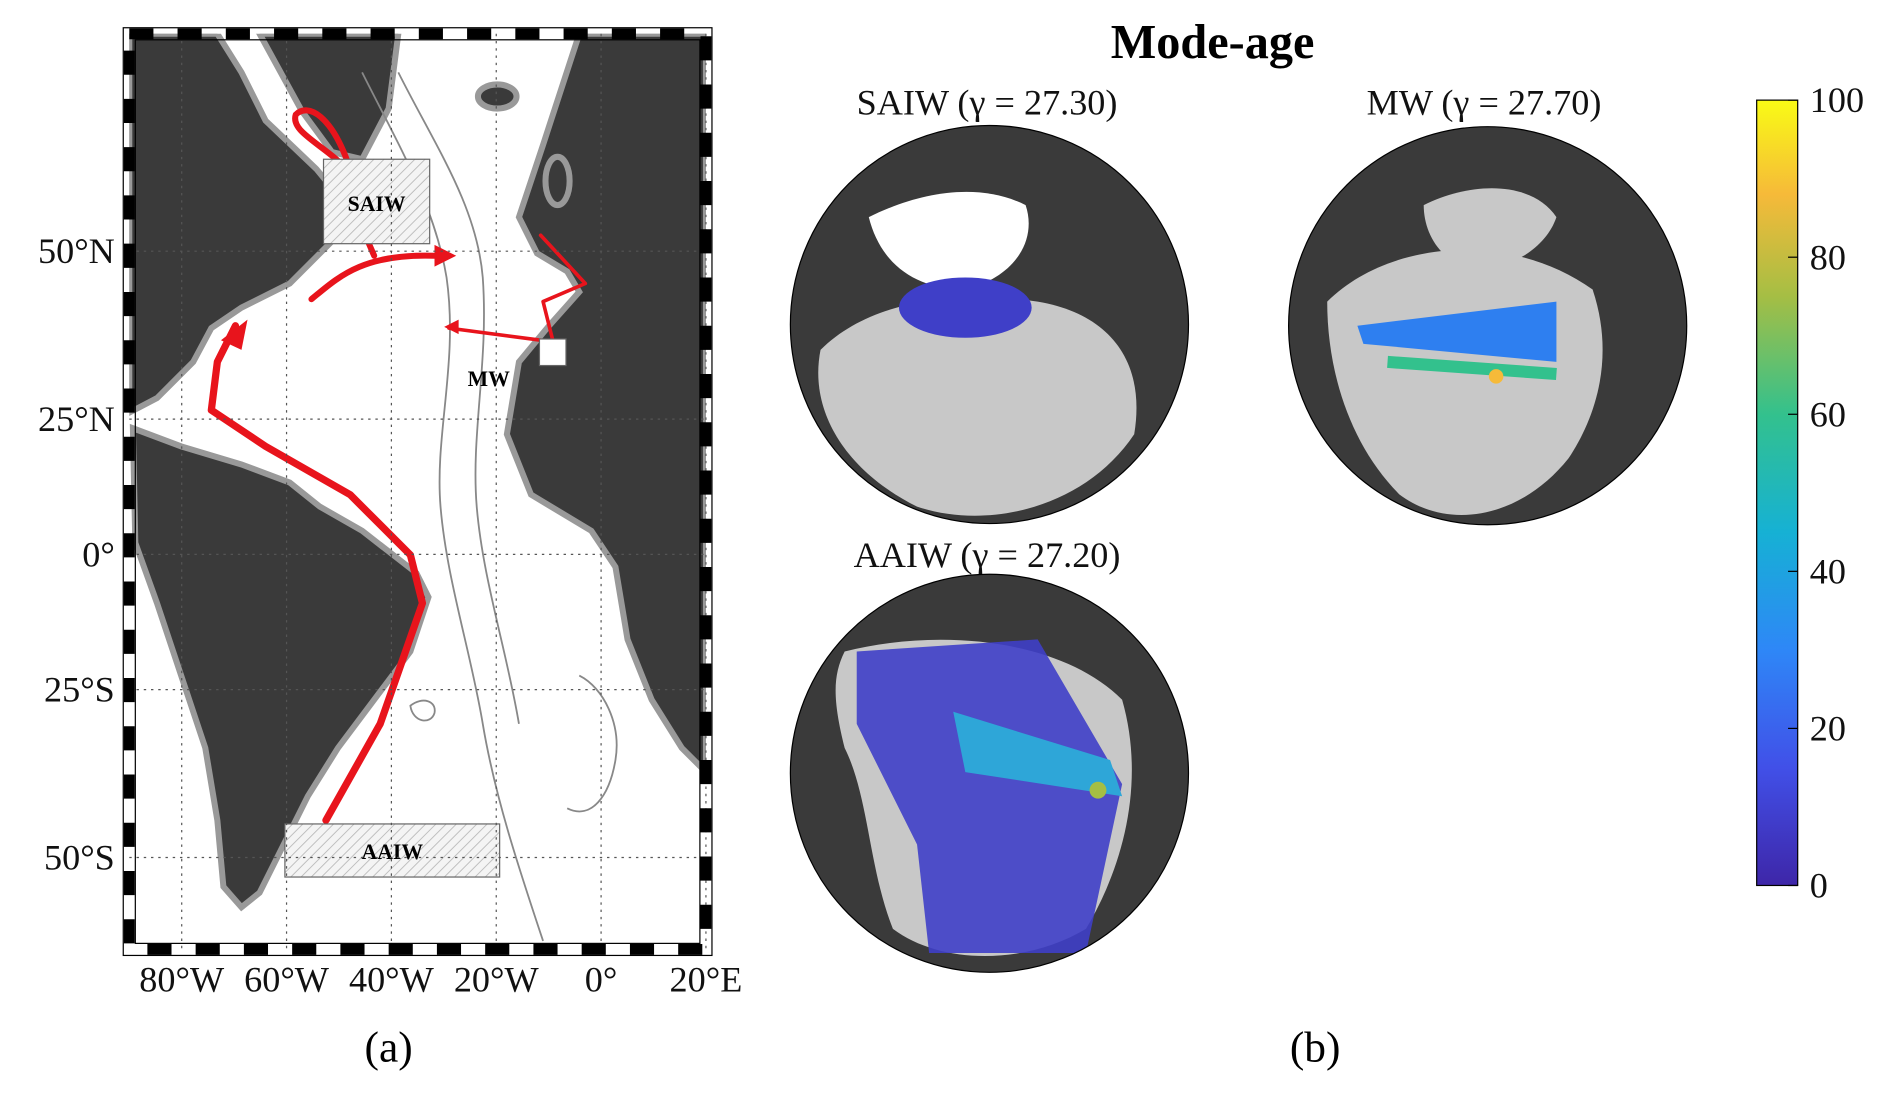 This screenshot has width=1892, height=1099. I want to click on colorbar-tick-label: 20, so click(1828, 728).